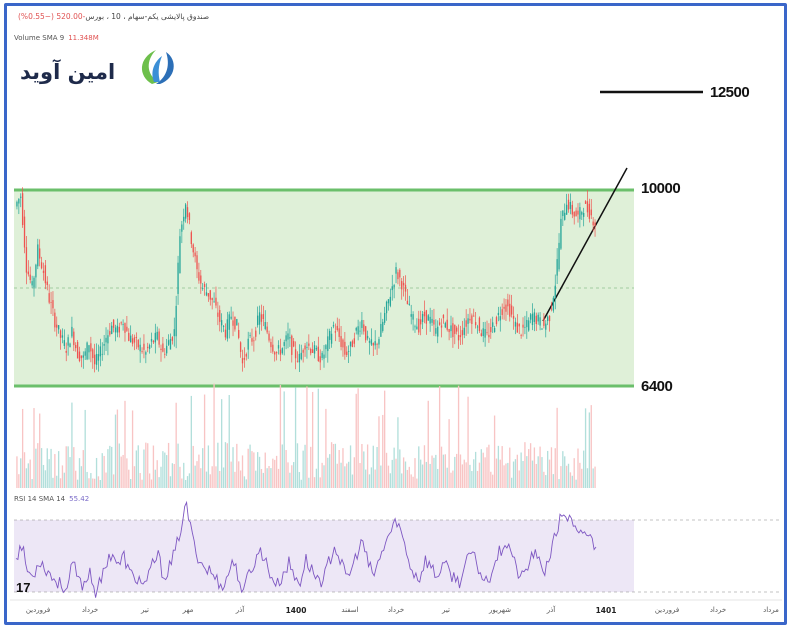 The width and height of the screenshot is (795, 633). I want to click on volume-value: 11.348M, so click(83, 38).